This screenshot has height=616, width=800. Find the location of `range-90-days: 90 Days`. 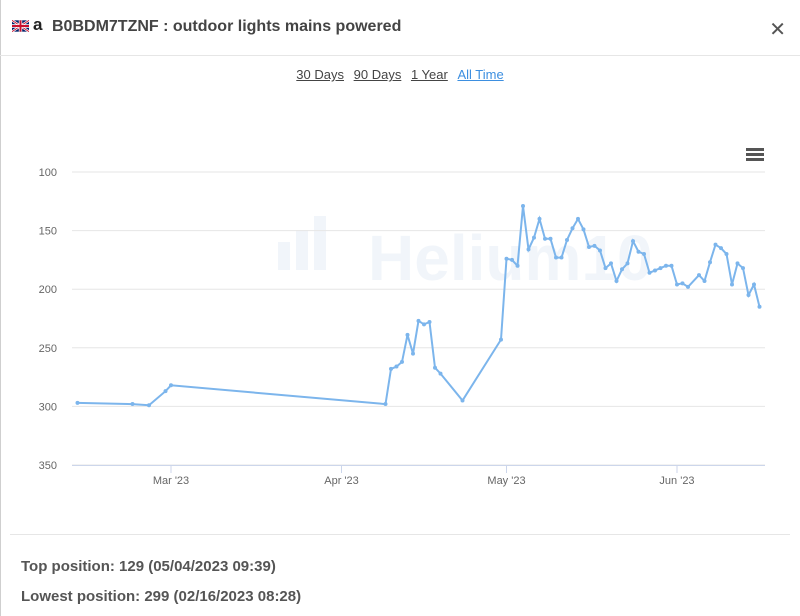

range-90-days: 90 Days is located at coordinates (377, 74).